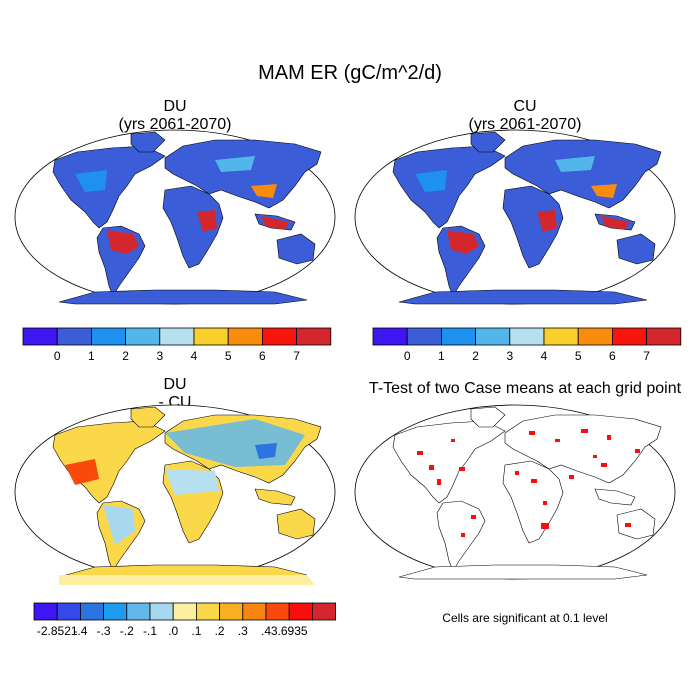 The height and width of the screenshot is (700, 700). What do you see at coordinates (289, 631) in the screenshot?
I see `colorbar-tick-label: 3.6935` at bounding box center [289, 631].